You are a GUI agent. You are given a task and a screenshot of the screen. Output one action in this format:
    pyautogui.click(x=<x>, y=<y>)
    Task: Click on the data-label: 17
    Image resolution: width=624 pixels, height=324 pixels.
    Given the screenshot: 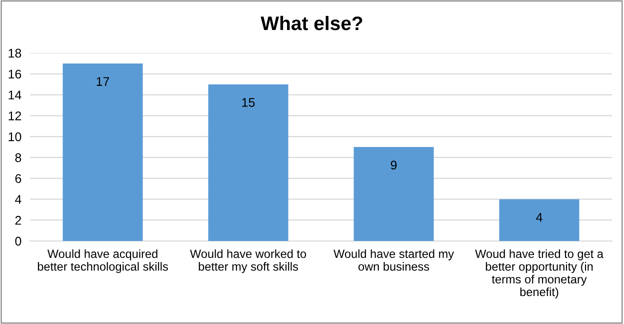 What is the action you would take?
    pyautogui.click(x=103, y=81)
    